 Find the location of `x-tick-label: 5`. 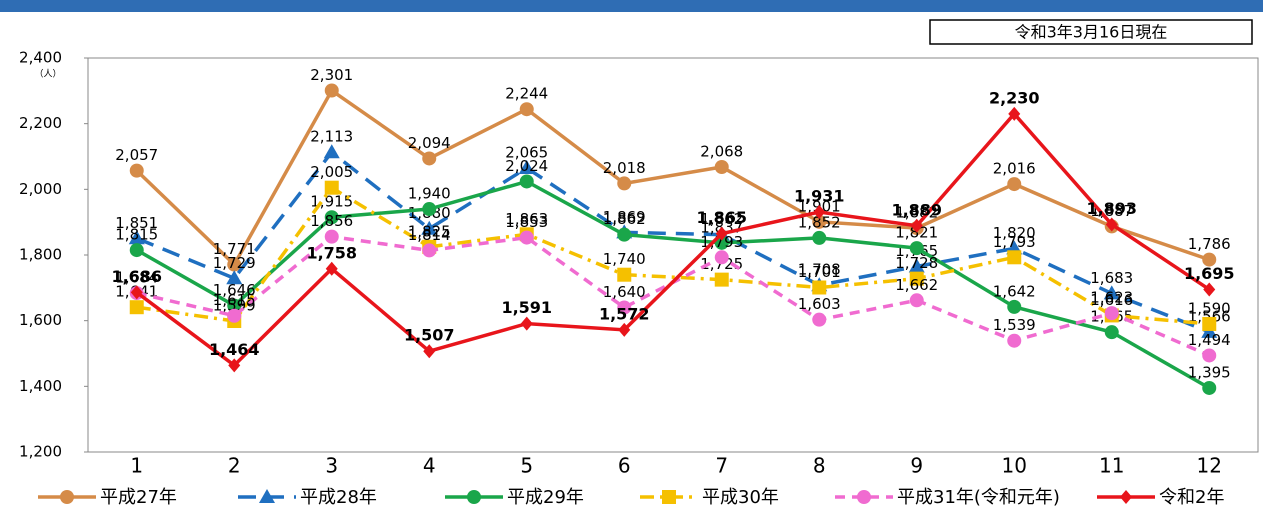

x-tick-label: 5 is located at coordinates (526, 466).